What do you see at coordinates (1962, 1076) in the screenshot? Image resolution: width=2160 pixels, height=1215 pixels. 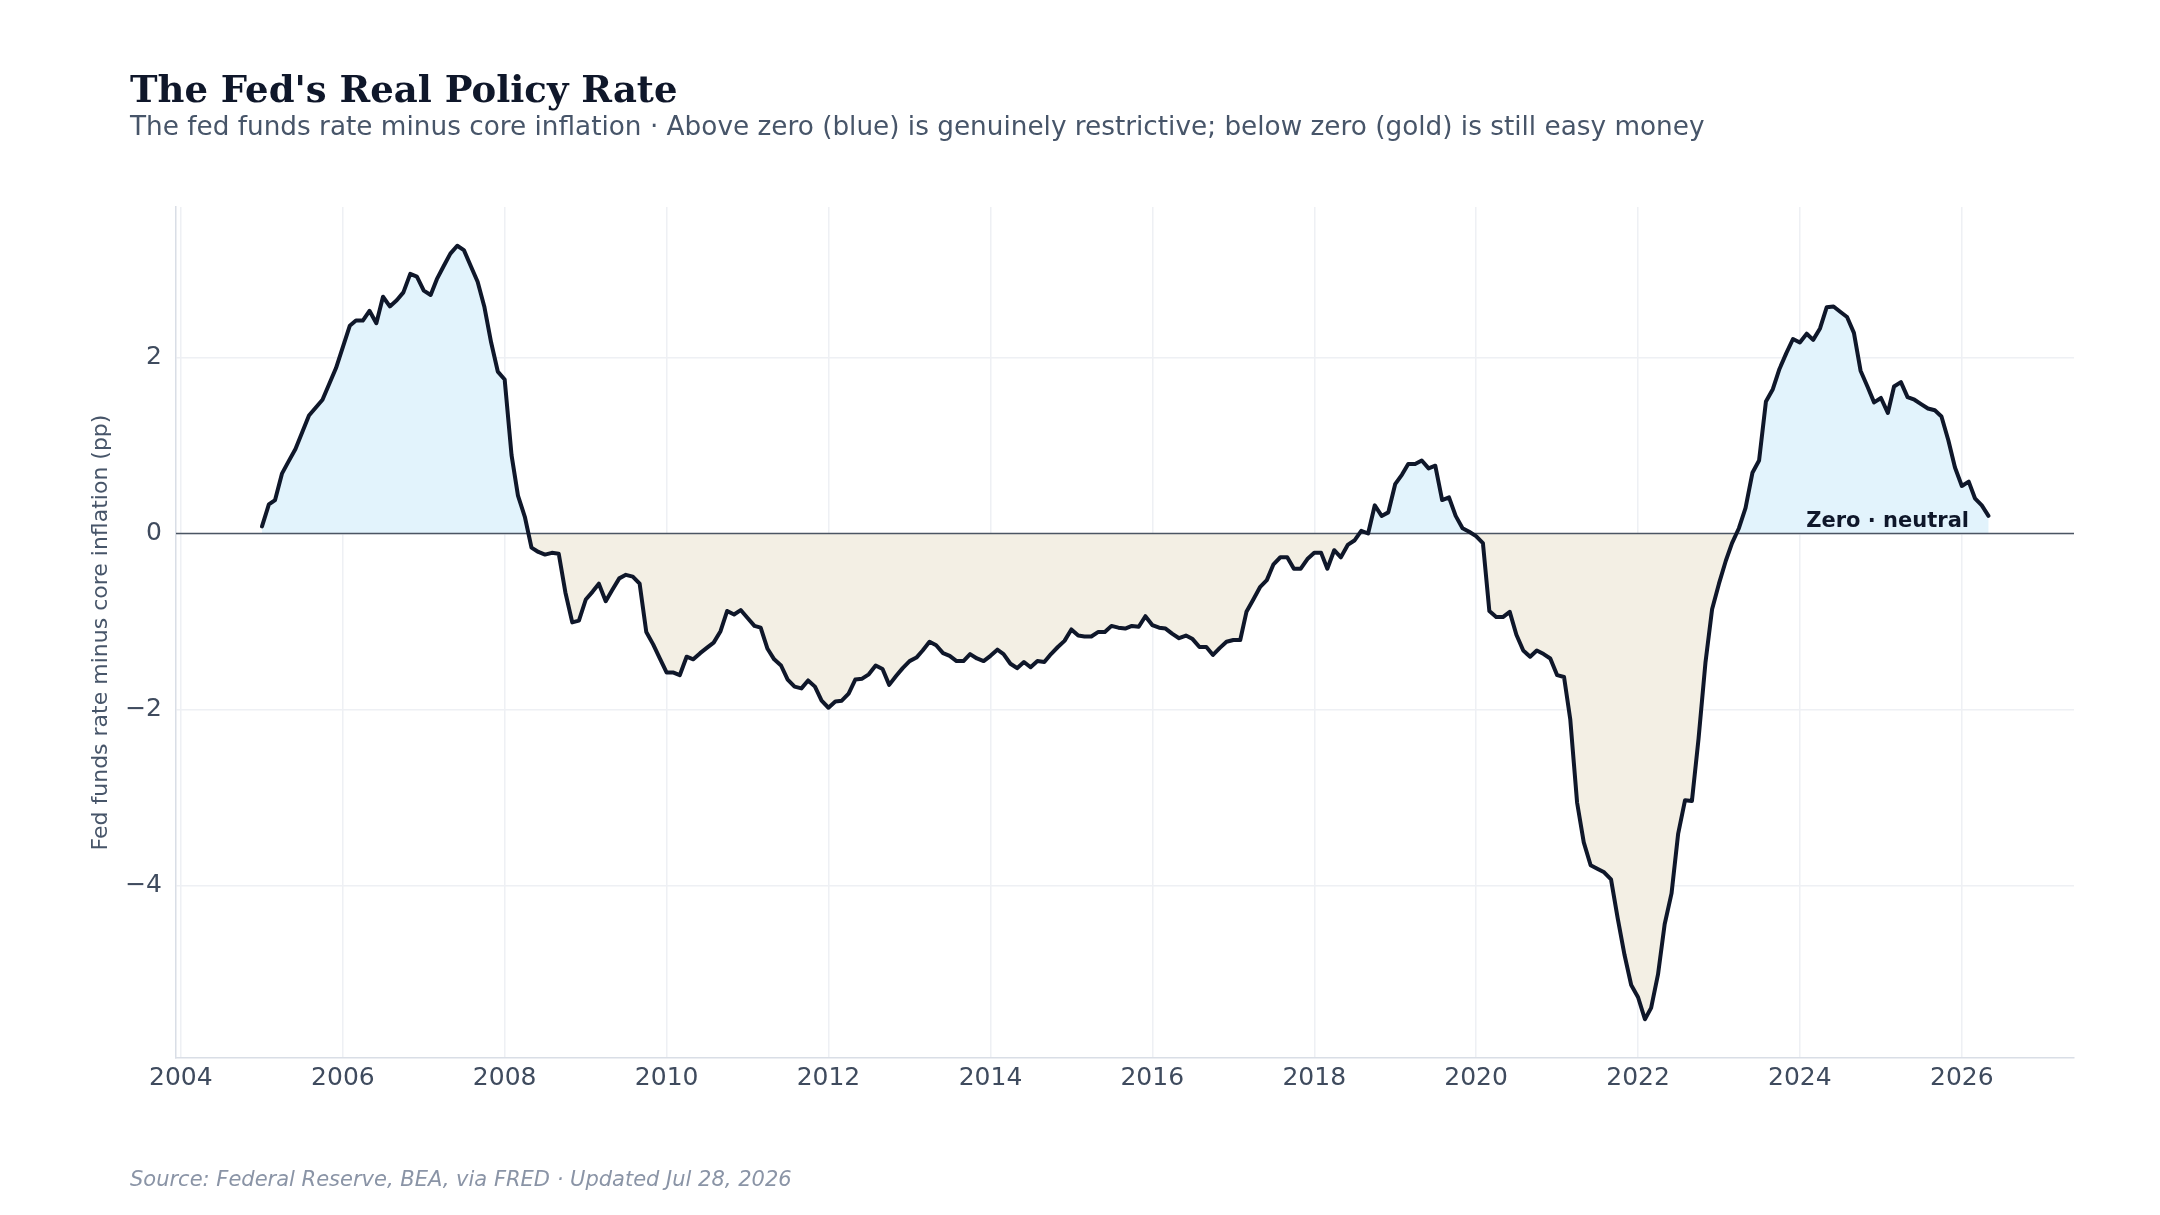 I see `x-tick-label: 2026` at bounding box center [1962, 1076].